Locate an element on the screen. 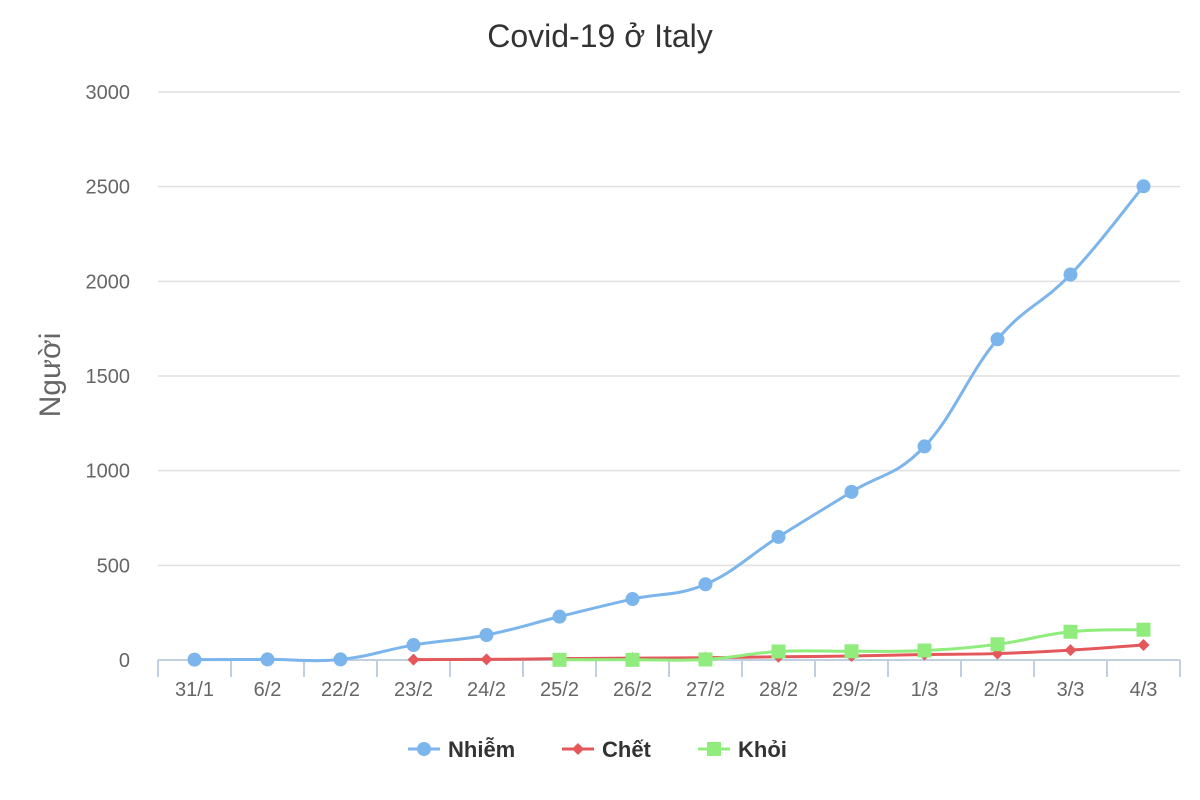  x-tick-label: 3/3 is located at coordinates (1071, 690).